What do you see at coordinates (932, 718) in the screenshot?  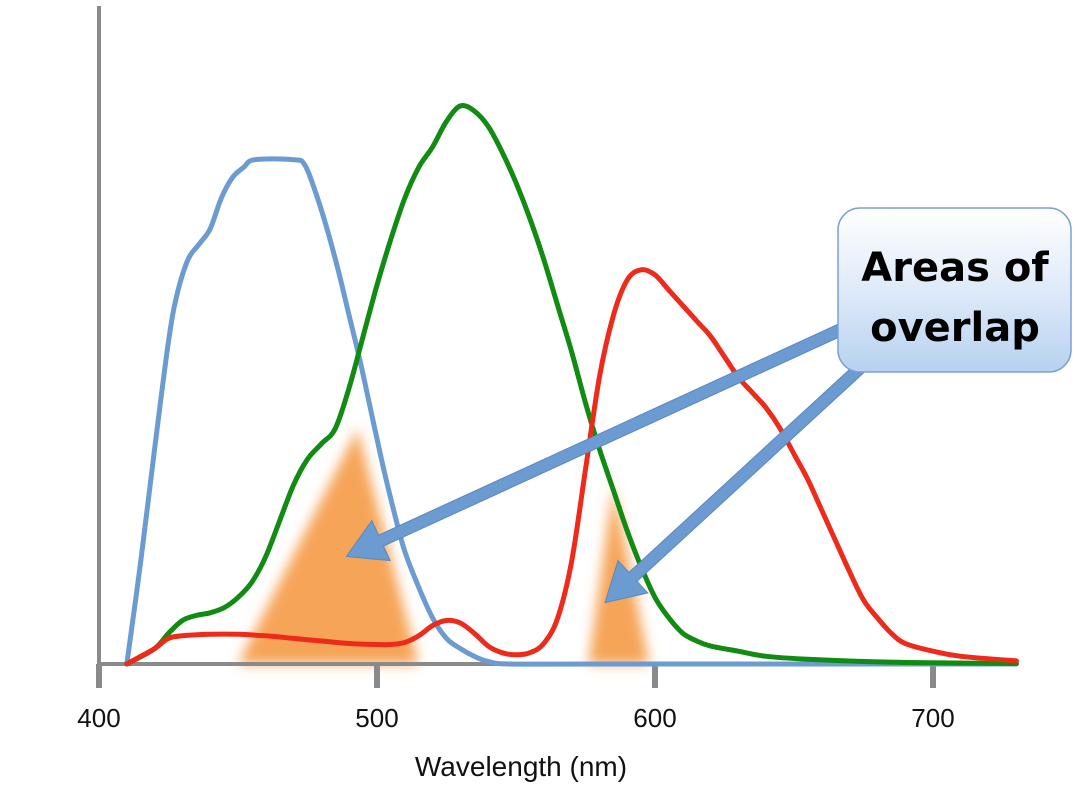 I see `x-tick-label: 700` at bounding box center [932, 718].